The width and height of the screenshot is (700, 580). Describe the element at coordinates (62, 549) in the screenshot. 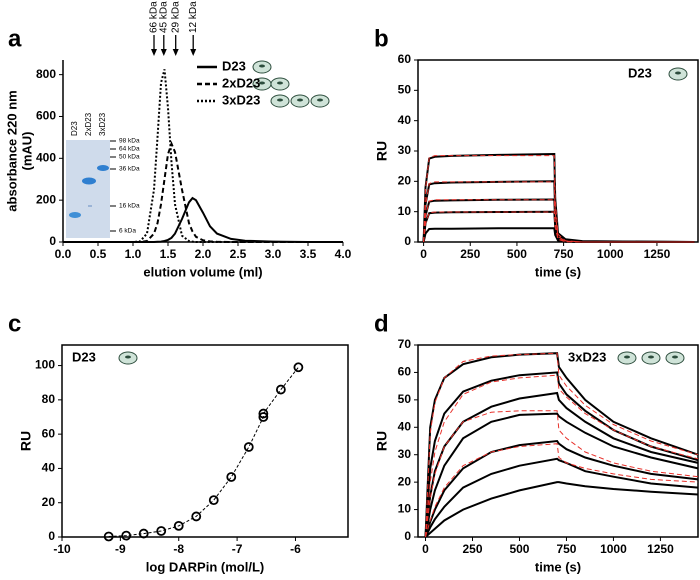

I see `x-tick-label: -10` at that location.